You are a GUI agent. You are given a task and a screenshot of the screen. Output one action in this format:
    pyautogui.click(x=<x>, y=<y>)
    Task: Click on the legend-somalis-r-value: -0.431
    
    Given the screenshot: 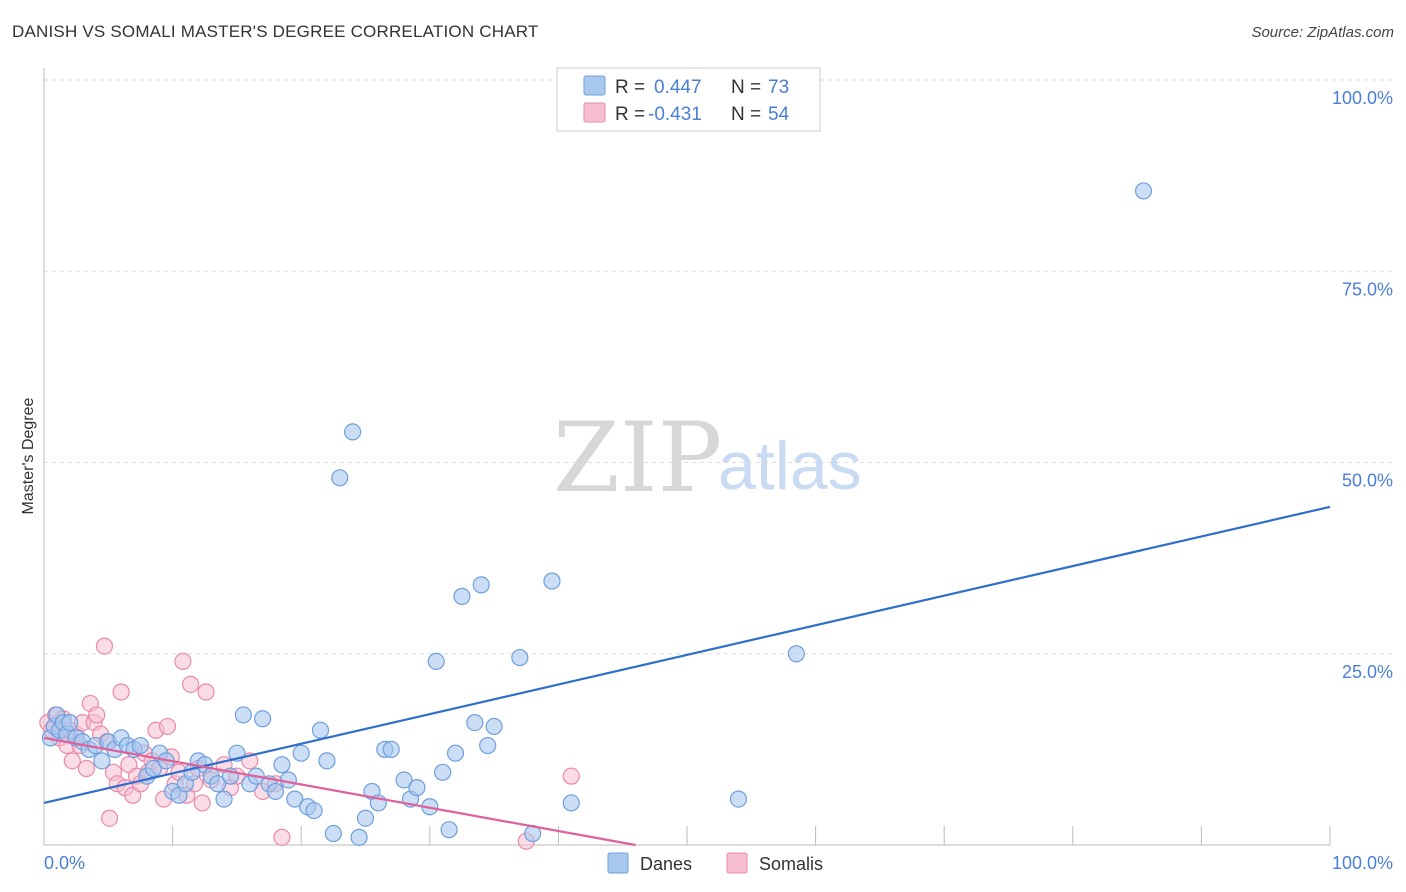 What is the action you would take?
    pyautogui.click(x=675, y=114)
    